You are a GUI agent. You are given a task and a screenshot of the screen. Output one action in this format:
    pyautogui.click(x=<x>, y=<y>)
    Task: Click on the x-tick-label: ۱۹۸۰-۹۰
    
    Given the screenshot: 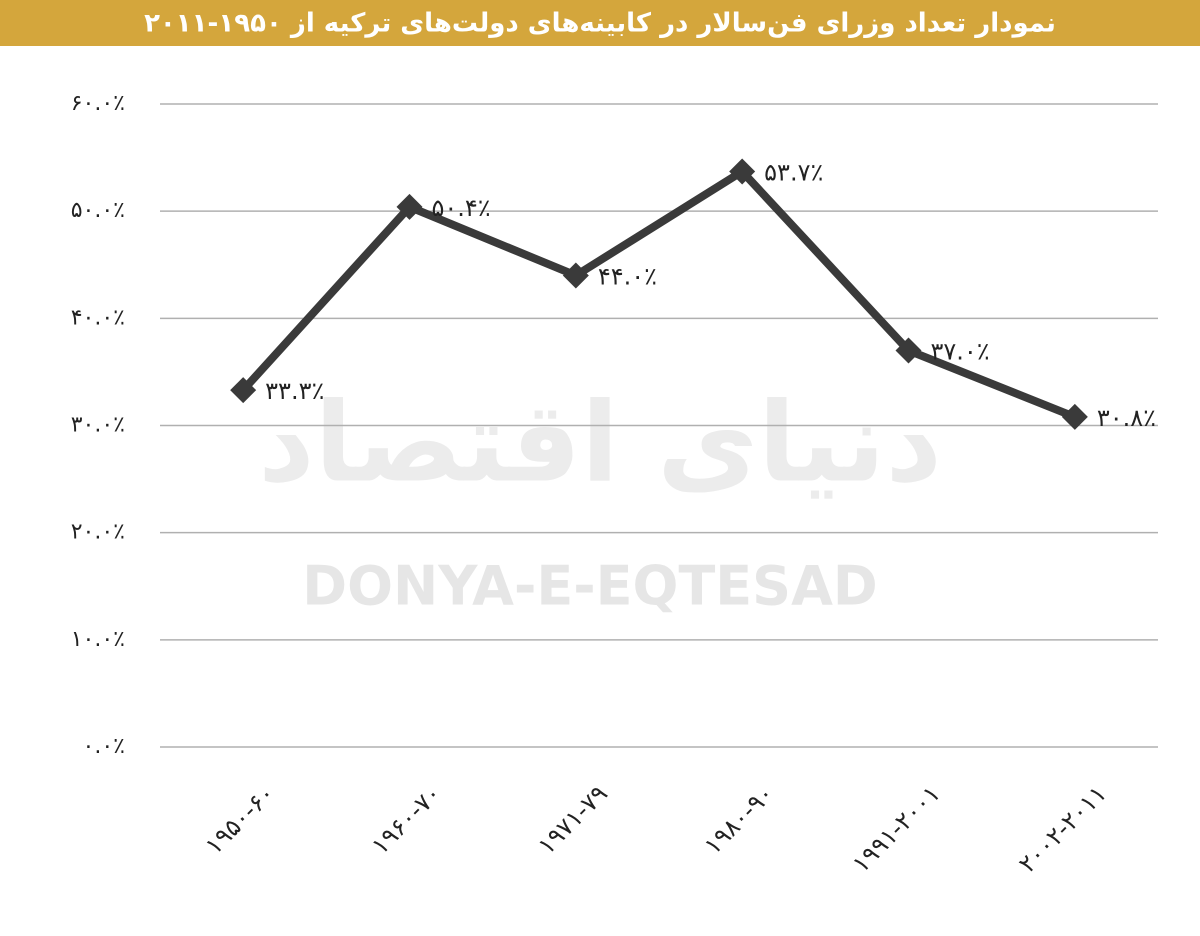 What is the action you would take?
    pyautogui.click(x=739, y=819)
    